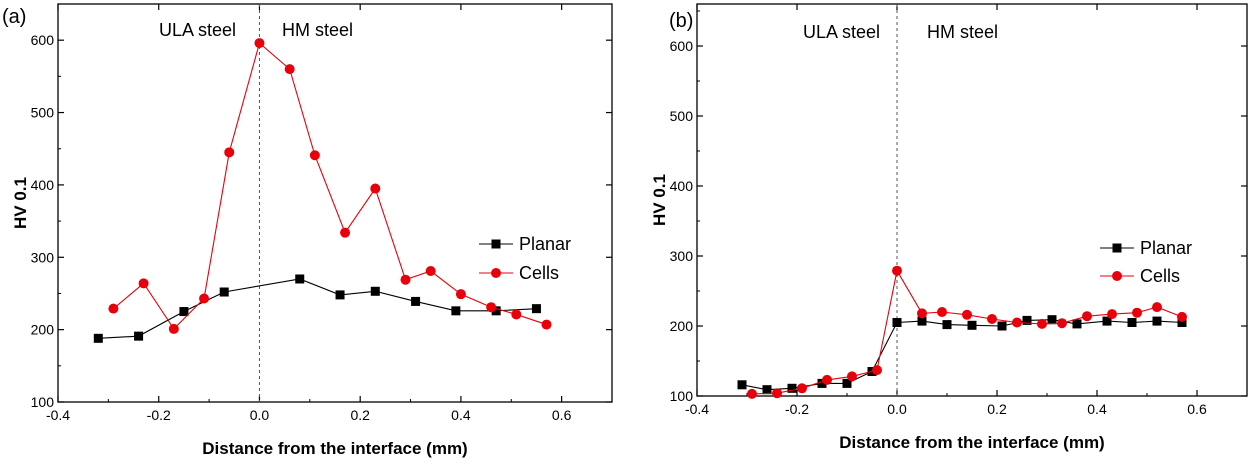 The width and height of the screenshot is (1257, 464). Describe the element at coordinates (317, 30) in the screenshot. I see `annotation-hm-steel: HM steel` at that location.